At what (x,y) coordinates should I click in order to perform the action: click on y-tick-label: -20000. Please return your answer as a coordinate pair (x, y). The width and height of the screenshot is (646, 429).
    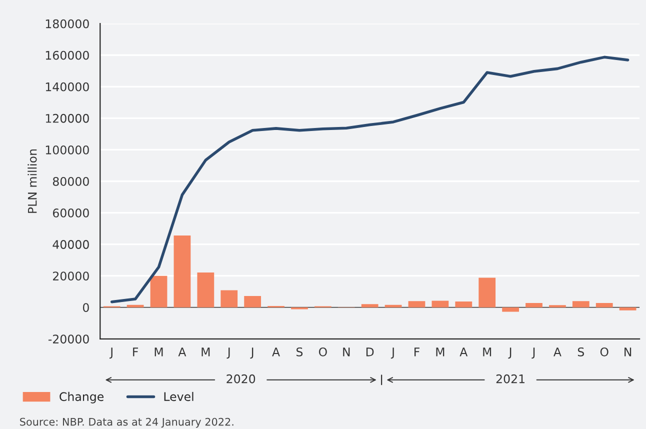
    Looking at the image, I should click on (68, 339).